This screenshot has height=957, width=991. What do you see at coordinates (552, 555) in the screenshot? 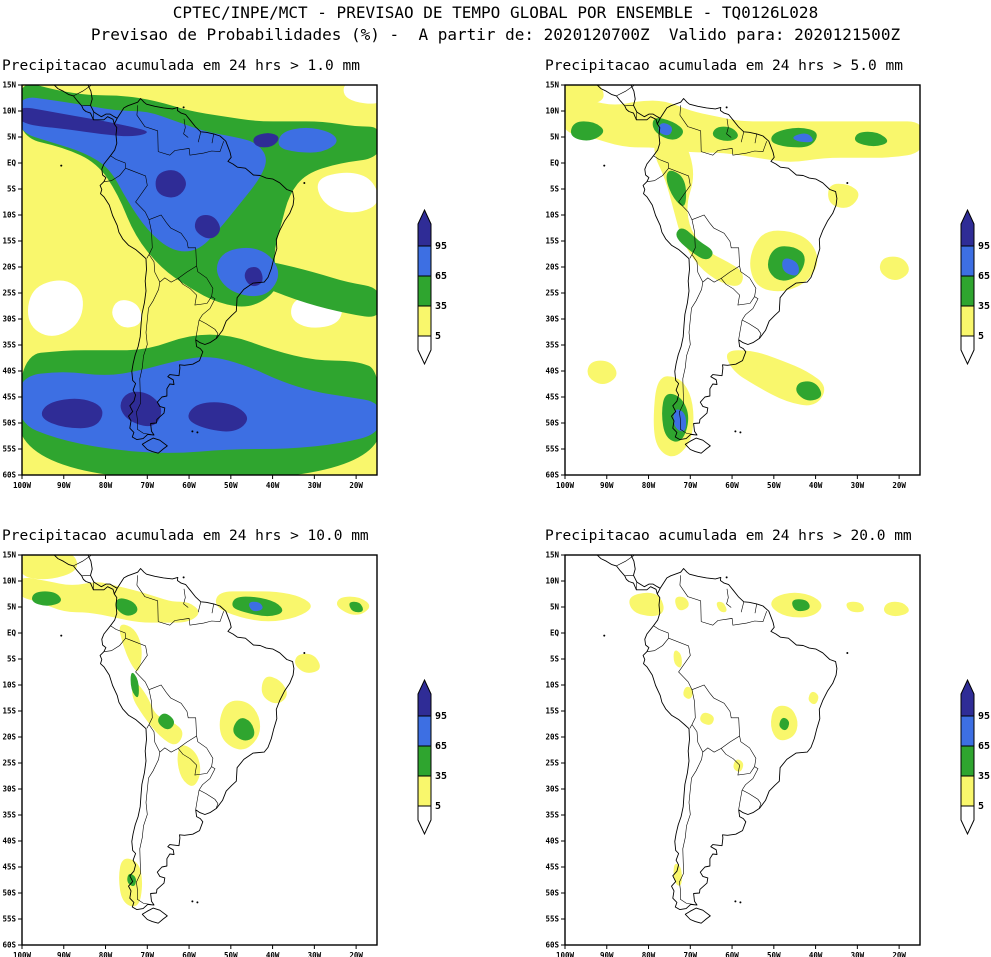
I see `lat-tick-label: 15N` at bounding box center [552, 555].